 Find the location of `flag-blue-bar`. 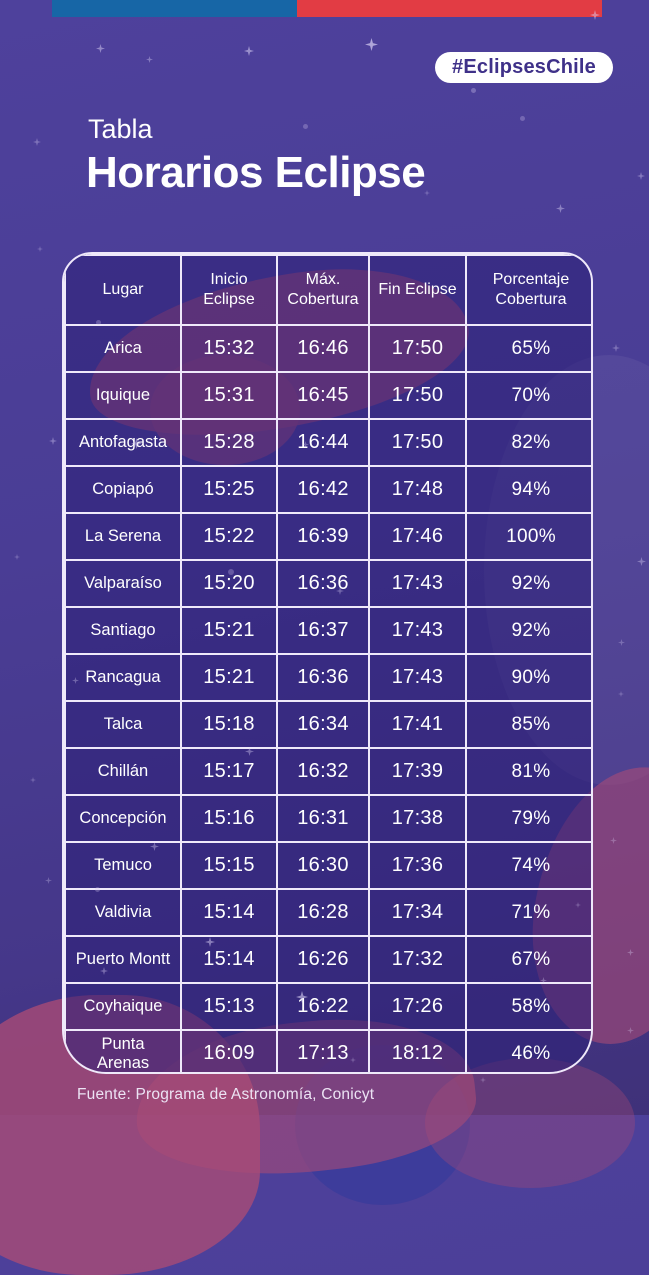

flag-blue-bar is located at coordinates (174, 8).